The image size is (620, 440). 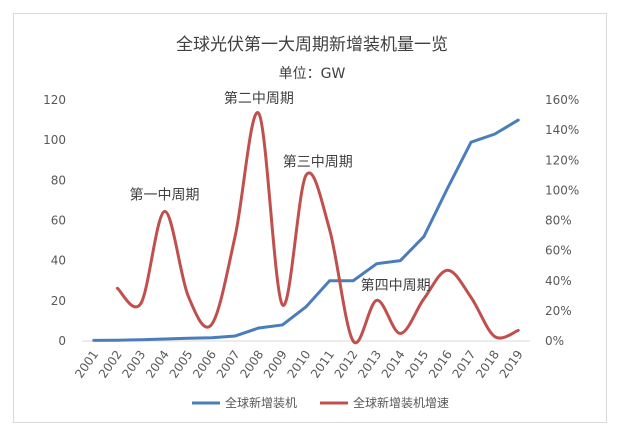 I want to click on annotation-label: 第四中周期, so click(x=396, y=285).